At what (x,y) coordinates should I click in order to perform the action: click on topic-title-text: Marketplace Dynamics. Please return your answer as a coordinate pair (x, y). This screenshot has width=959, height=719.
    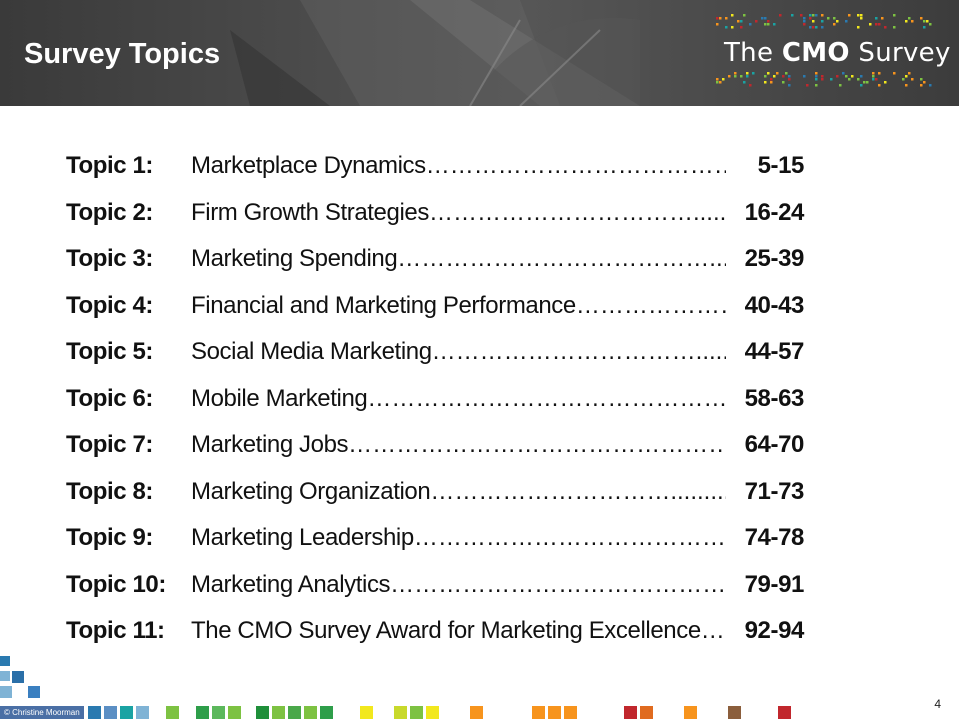
    Looking at the image, I should click on (308, 165).